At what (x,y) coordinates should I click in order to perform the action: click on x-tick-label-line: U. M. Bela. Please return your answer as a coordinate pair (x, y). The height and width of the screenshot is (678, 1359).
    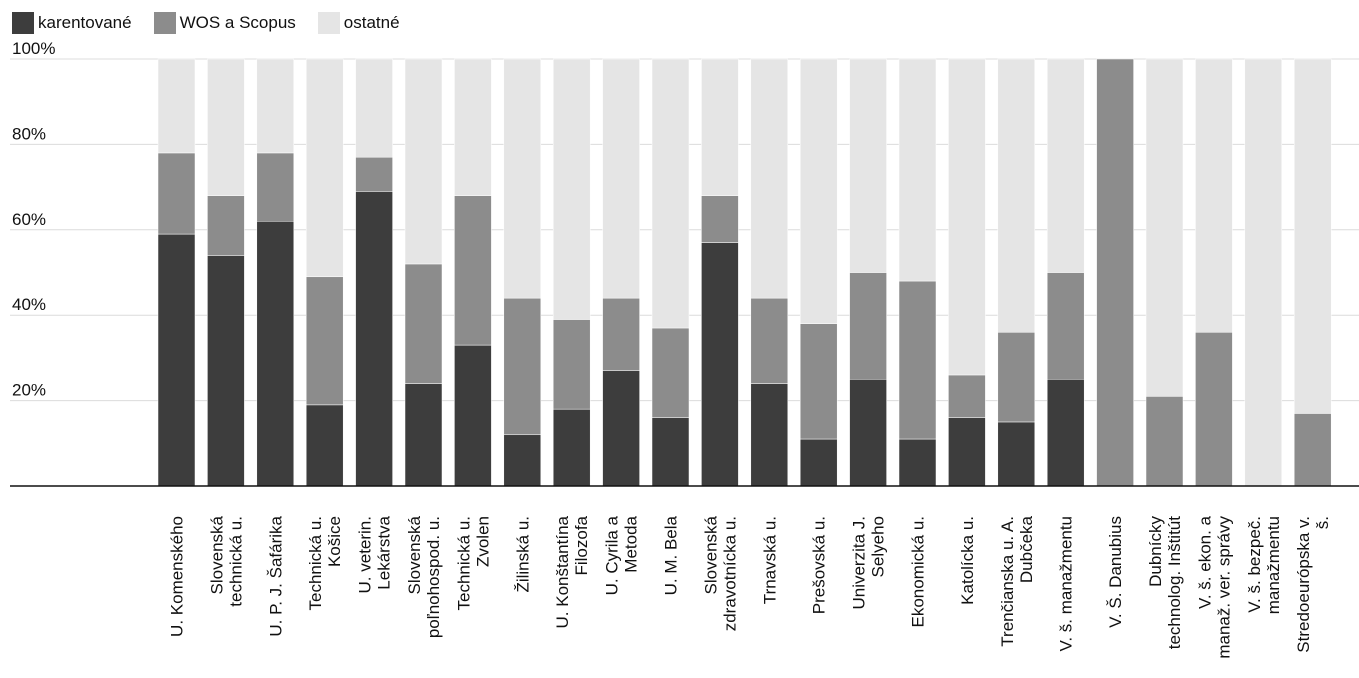
    Looking at the image, I should click on (671, 555).